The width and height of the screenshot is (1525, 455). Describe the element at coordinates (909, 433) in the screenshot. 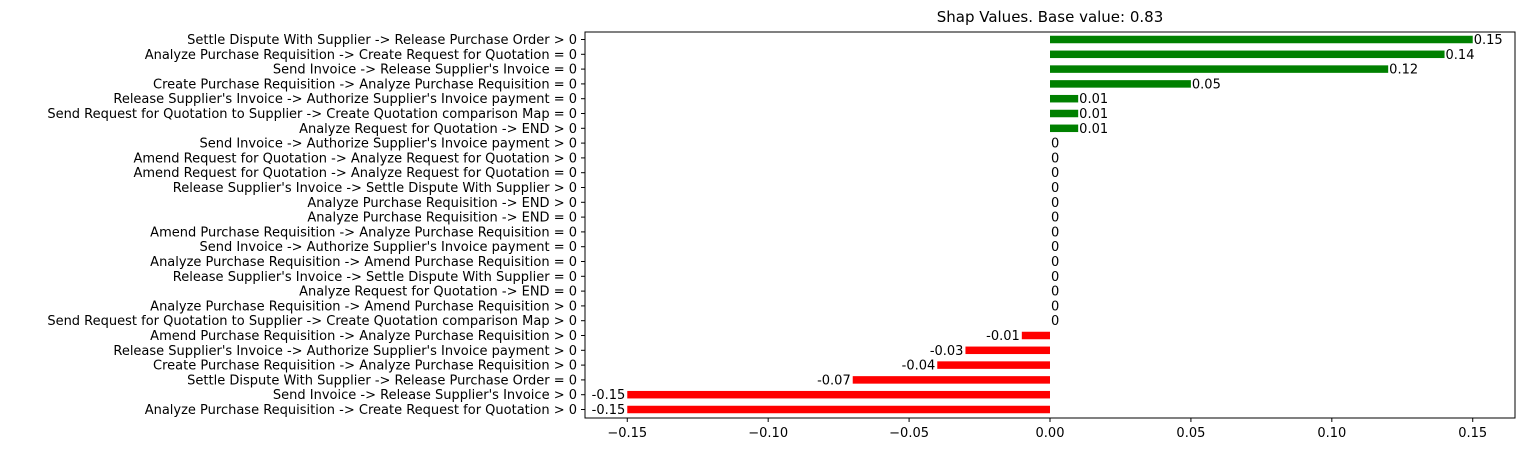

I see `x-tick-label: −0.05` at that location.